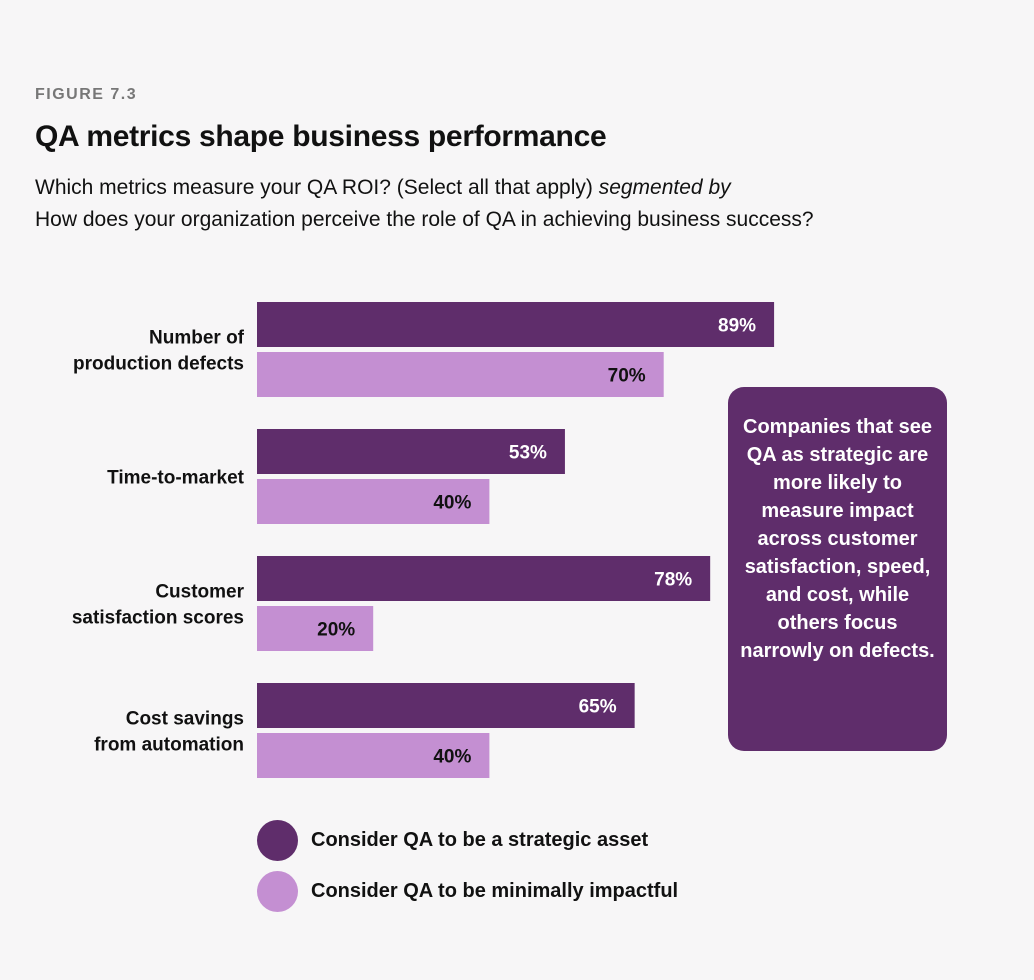 This screenshot has height=980, width=1034. What do you see at coordinates (321, 136) in the screenshot?
I see `chart-title: QA metrics shape business performance` at bounding box center [321, 136].